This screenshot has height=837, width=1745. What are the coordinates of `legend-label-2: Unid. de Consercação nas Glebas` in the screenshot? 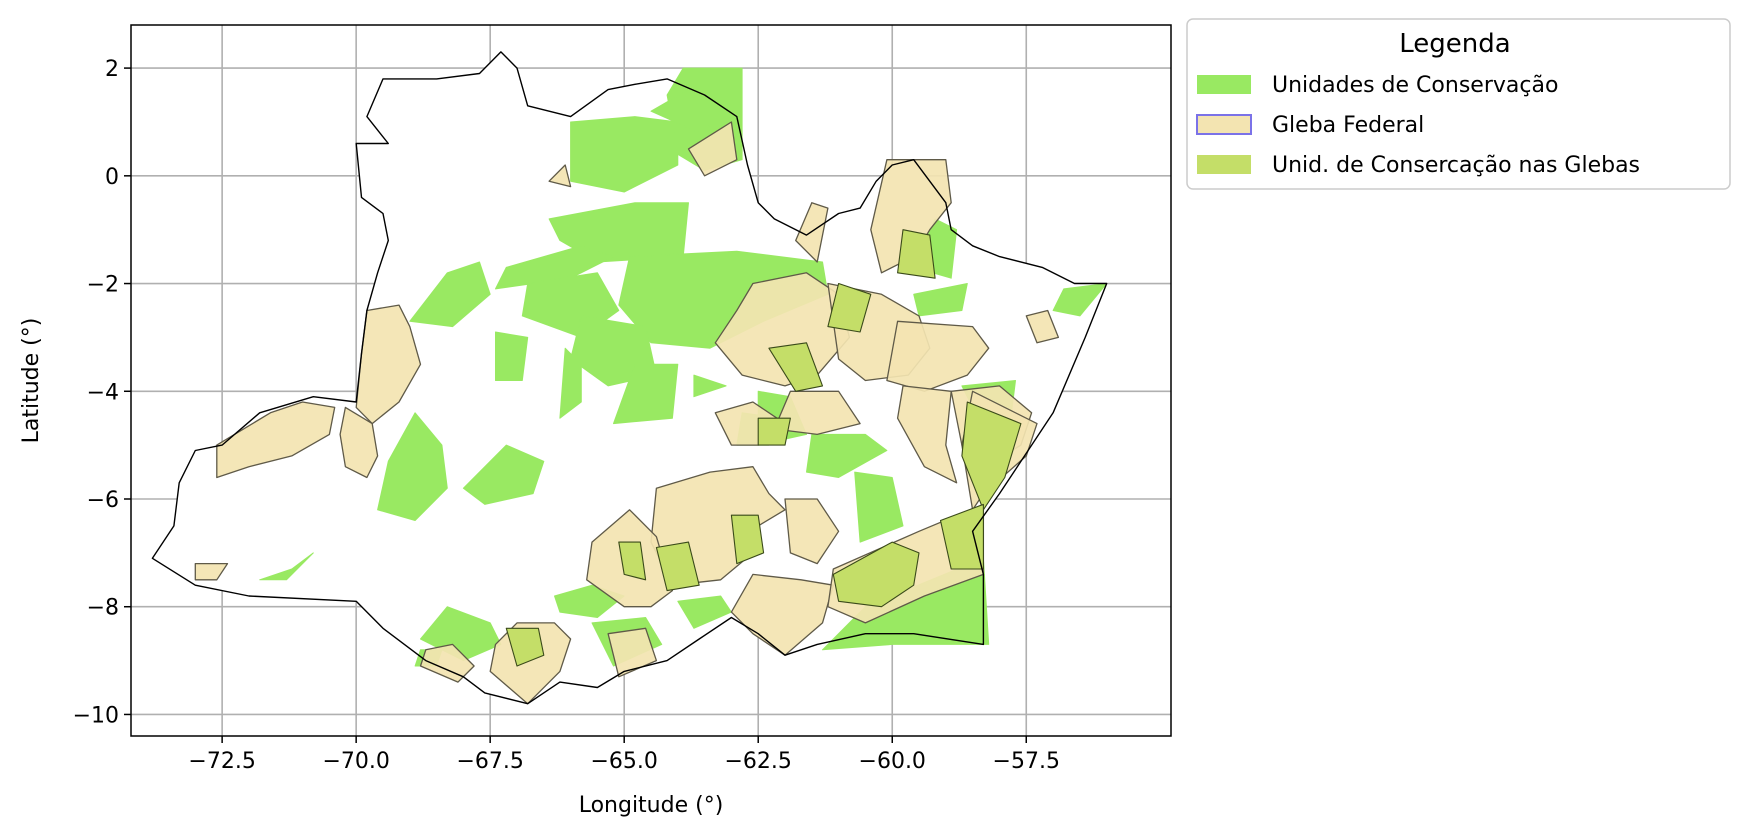 It's located at (1456, 165).